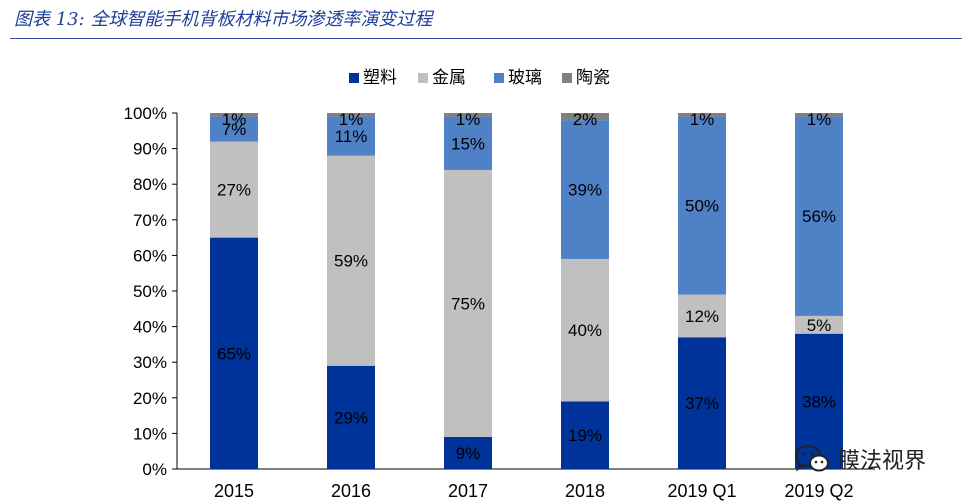 Image resolution: width=972 pixels, height=502 pixels. I want to click on data-label: 50%, so click(702, 206).